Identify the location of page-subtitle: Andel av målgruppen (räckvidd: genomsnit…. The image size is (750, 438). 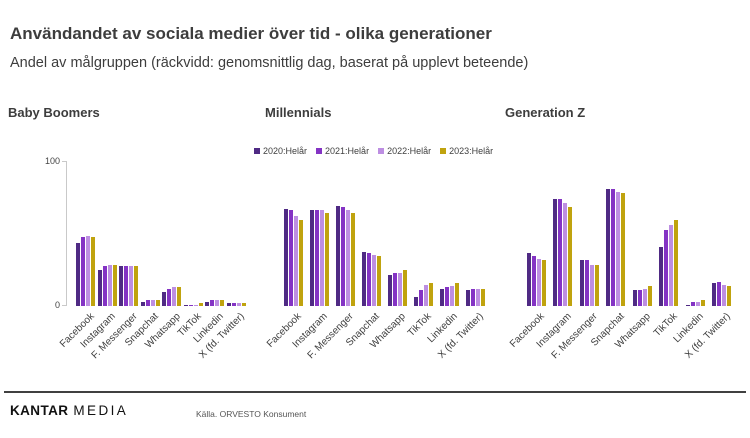
(269, 63).